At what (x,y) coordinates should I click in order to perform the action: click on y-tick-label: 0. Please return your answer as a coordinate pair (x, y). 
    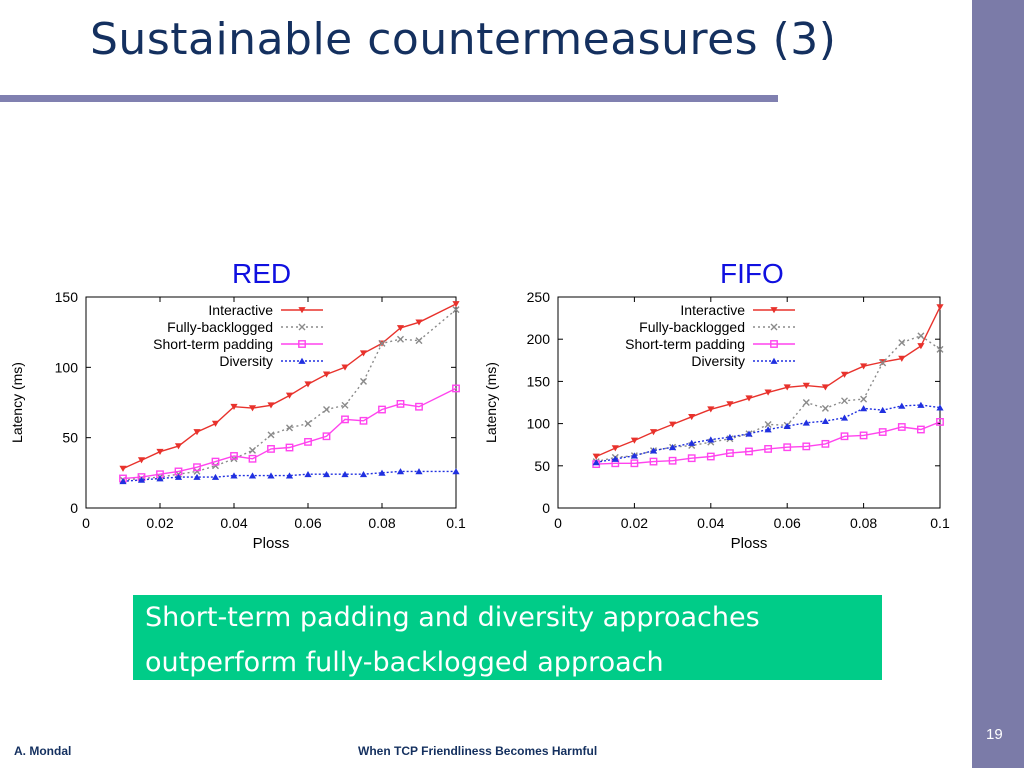
    Looking at the image, I should click on (546, 508).